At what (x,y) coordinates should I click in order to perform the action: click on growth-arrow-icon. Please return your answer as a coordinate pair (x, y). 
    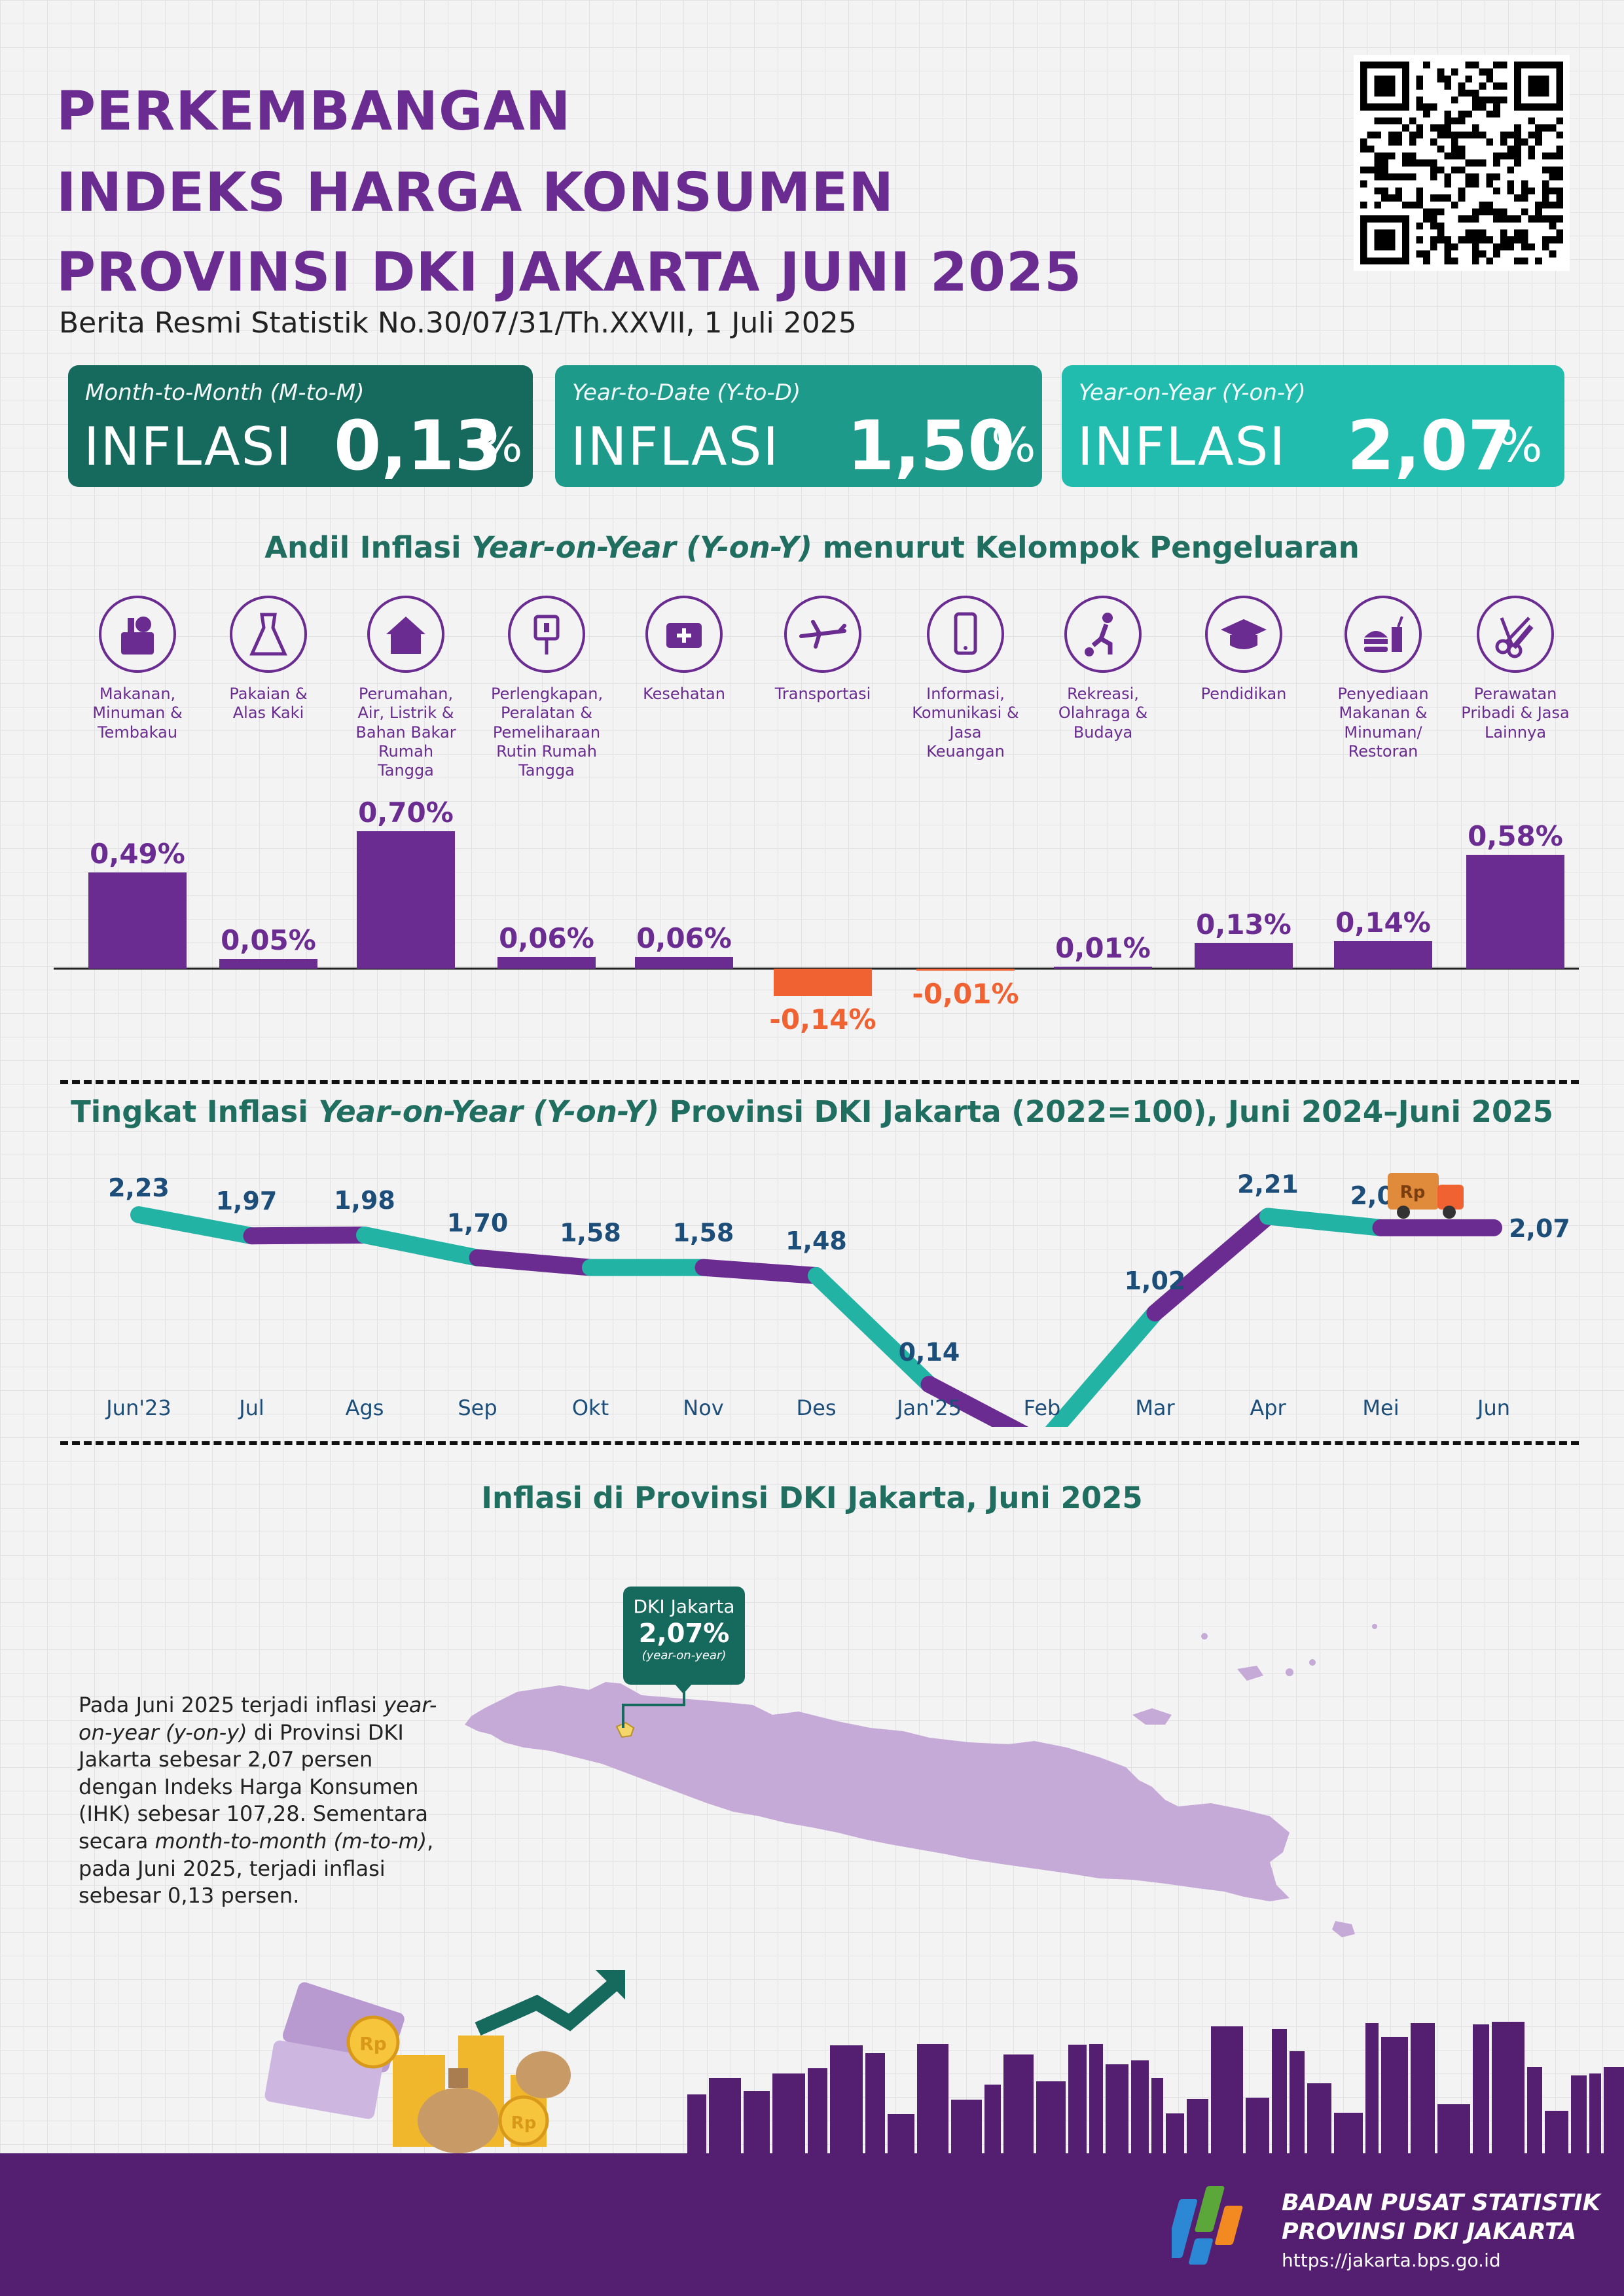
    Looking at the image, I should click on (550, 2003).